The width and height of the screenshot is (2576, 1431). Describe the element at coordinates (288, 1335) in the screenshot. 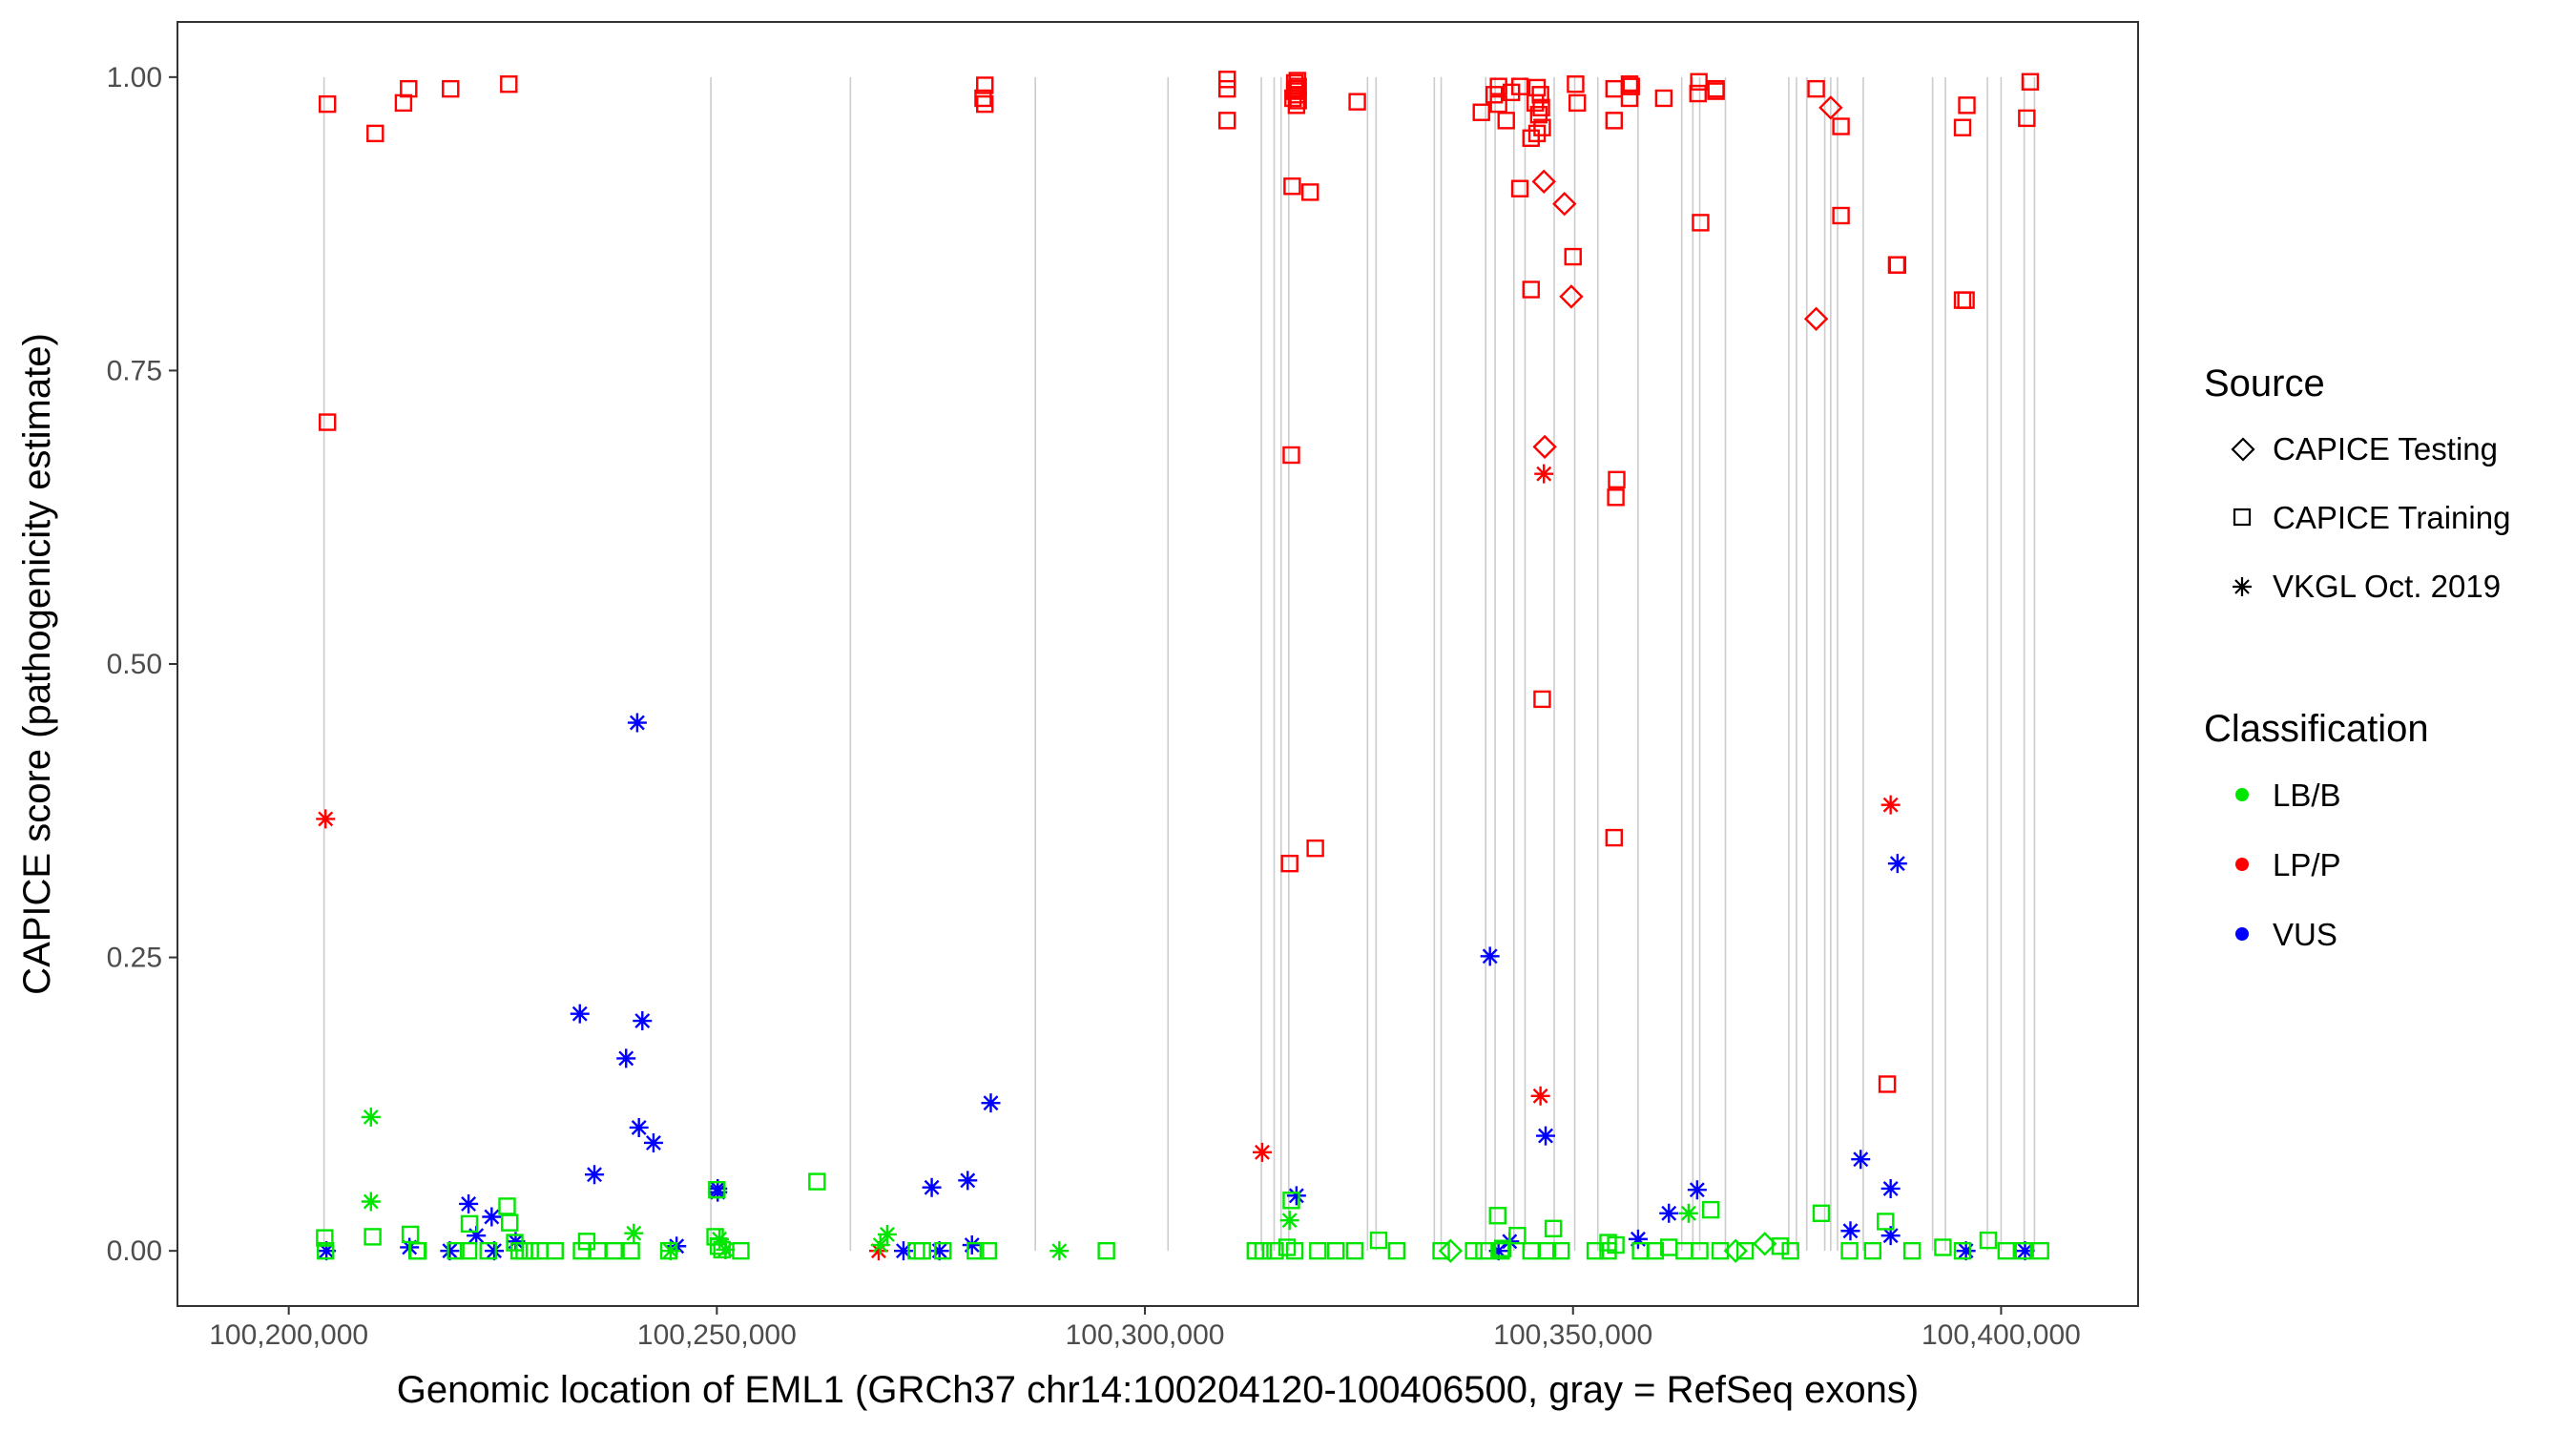

I see `x-tick-label: 100,200,000` at that location.